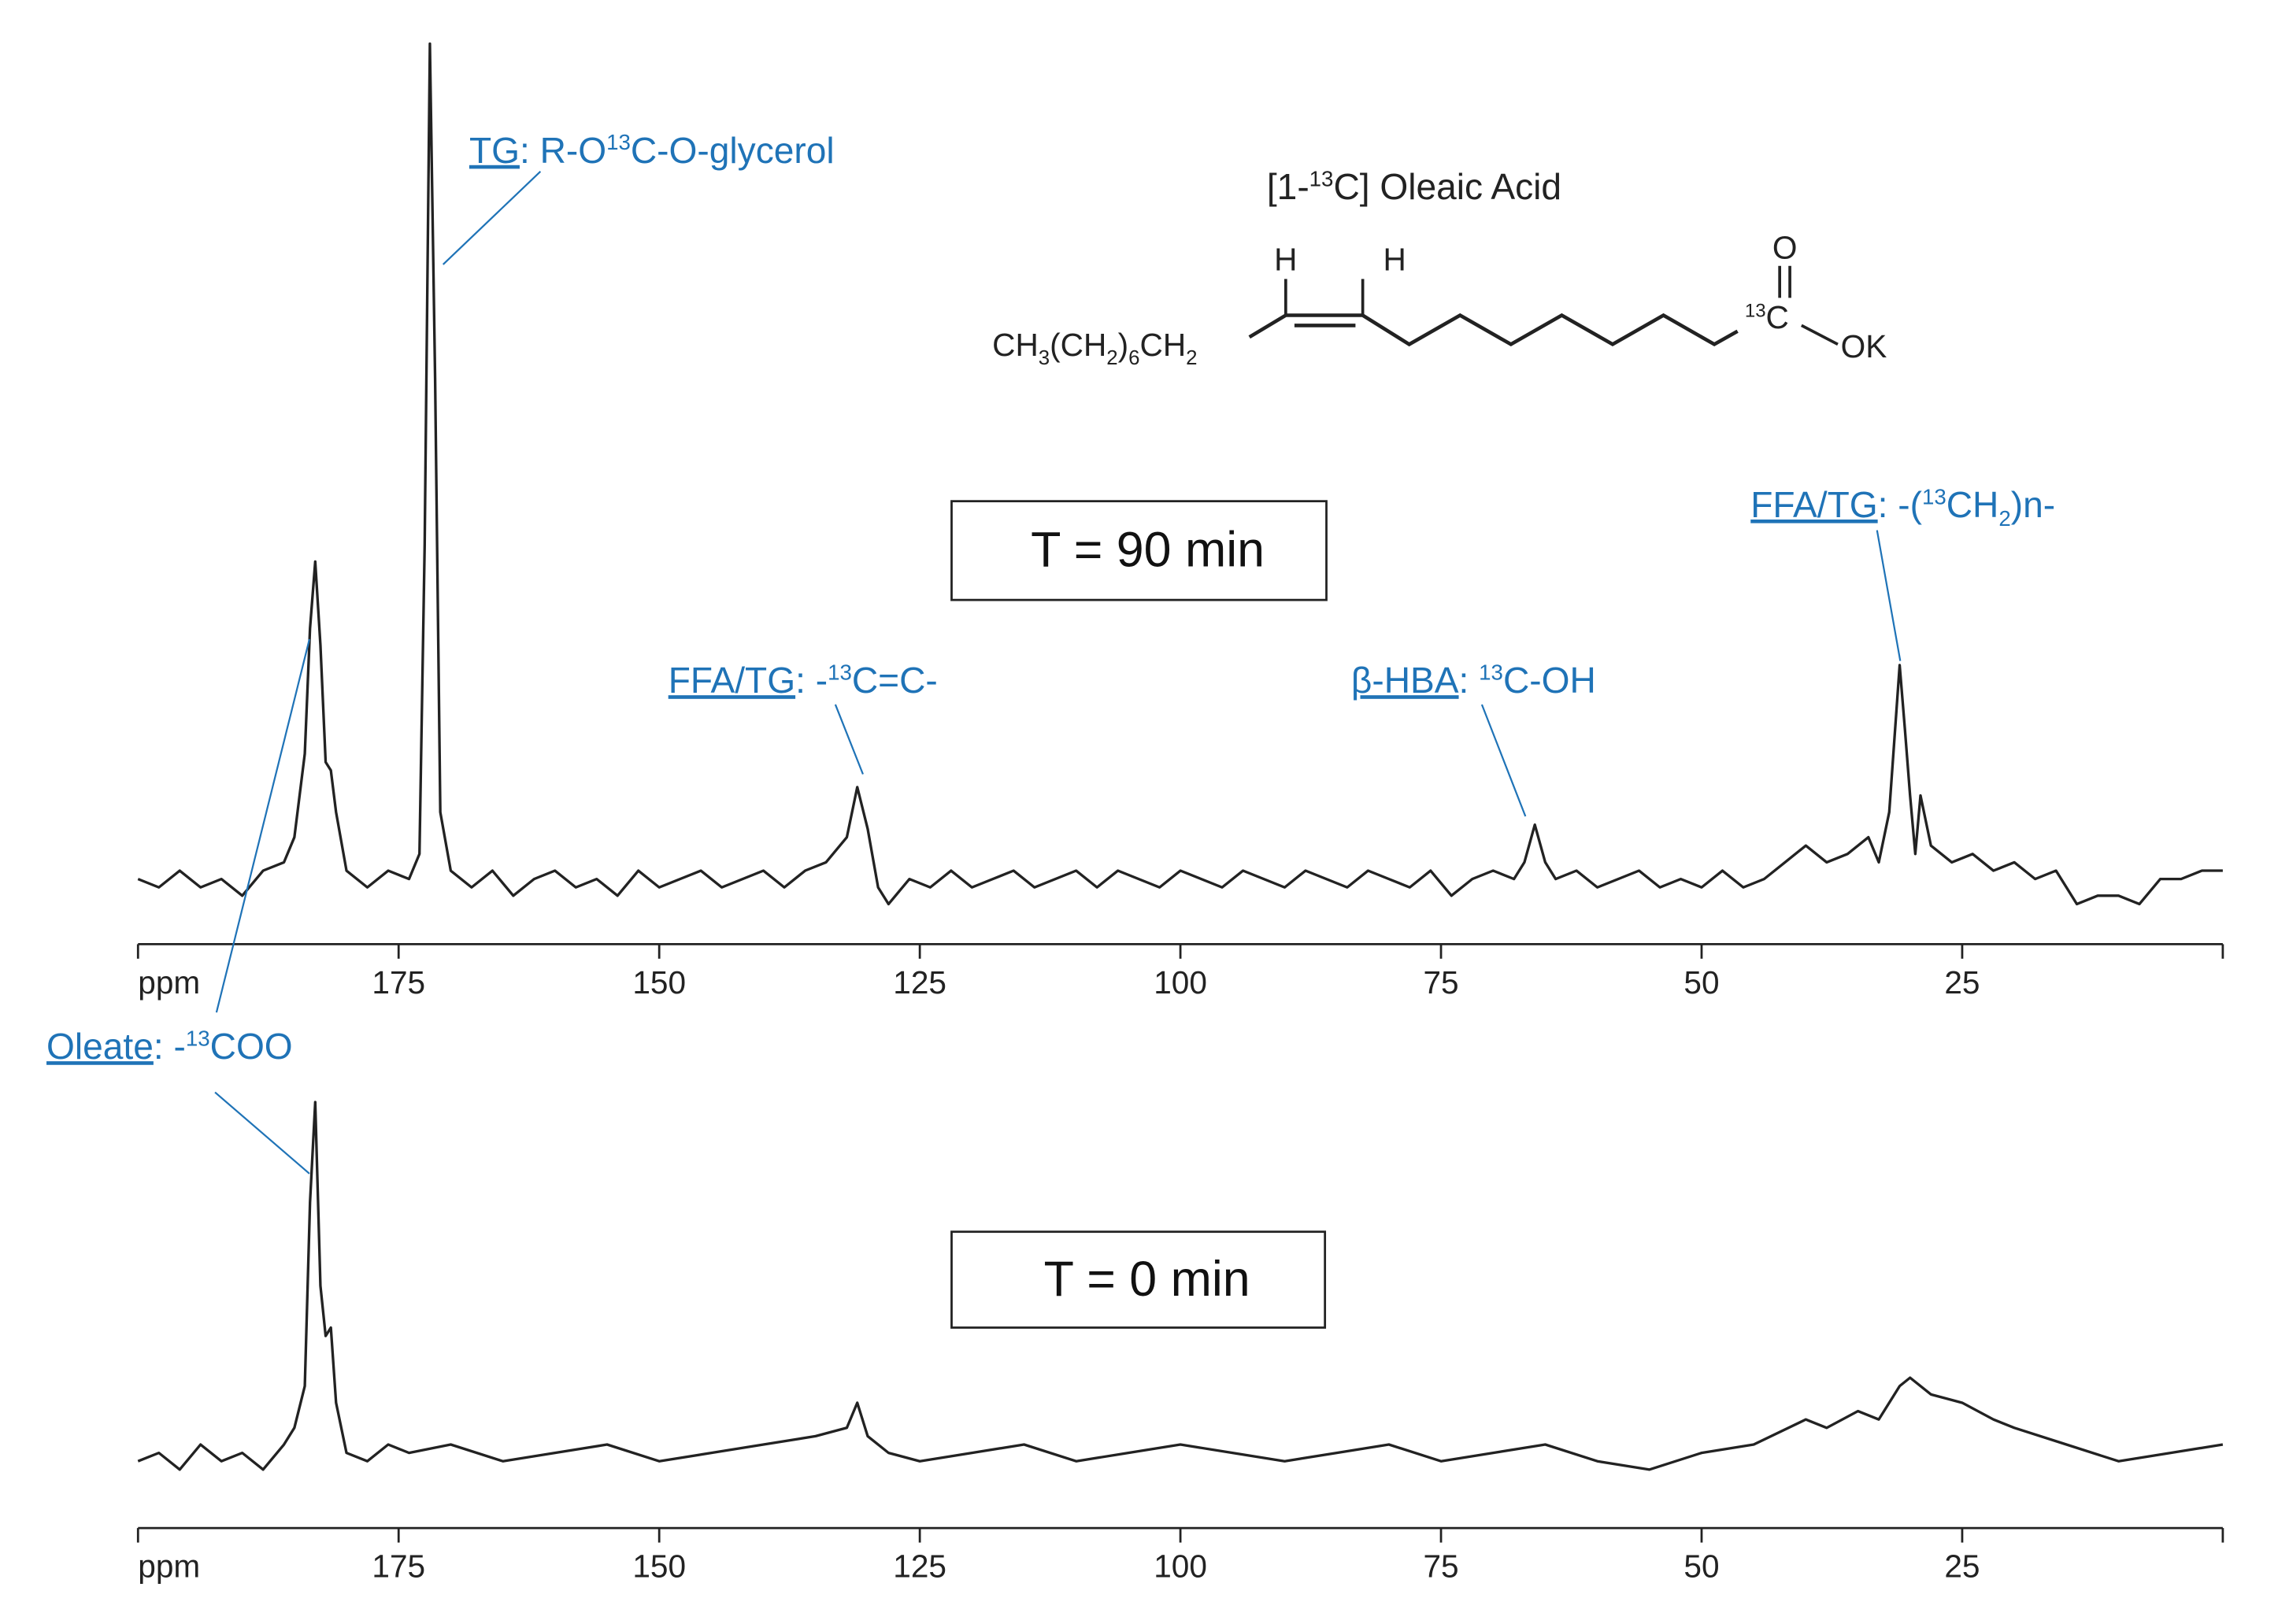 The width and height of the screenshot is (2278, 1624). I want to click on annotation-link: Oleate, so click(100, 1046).